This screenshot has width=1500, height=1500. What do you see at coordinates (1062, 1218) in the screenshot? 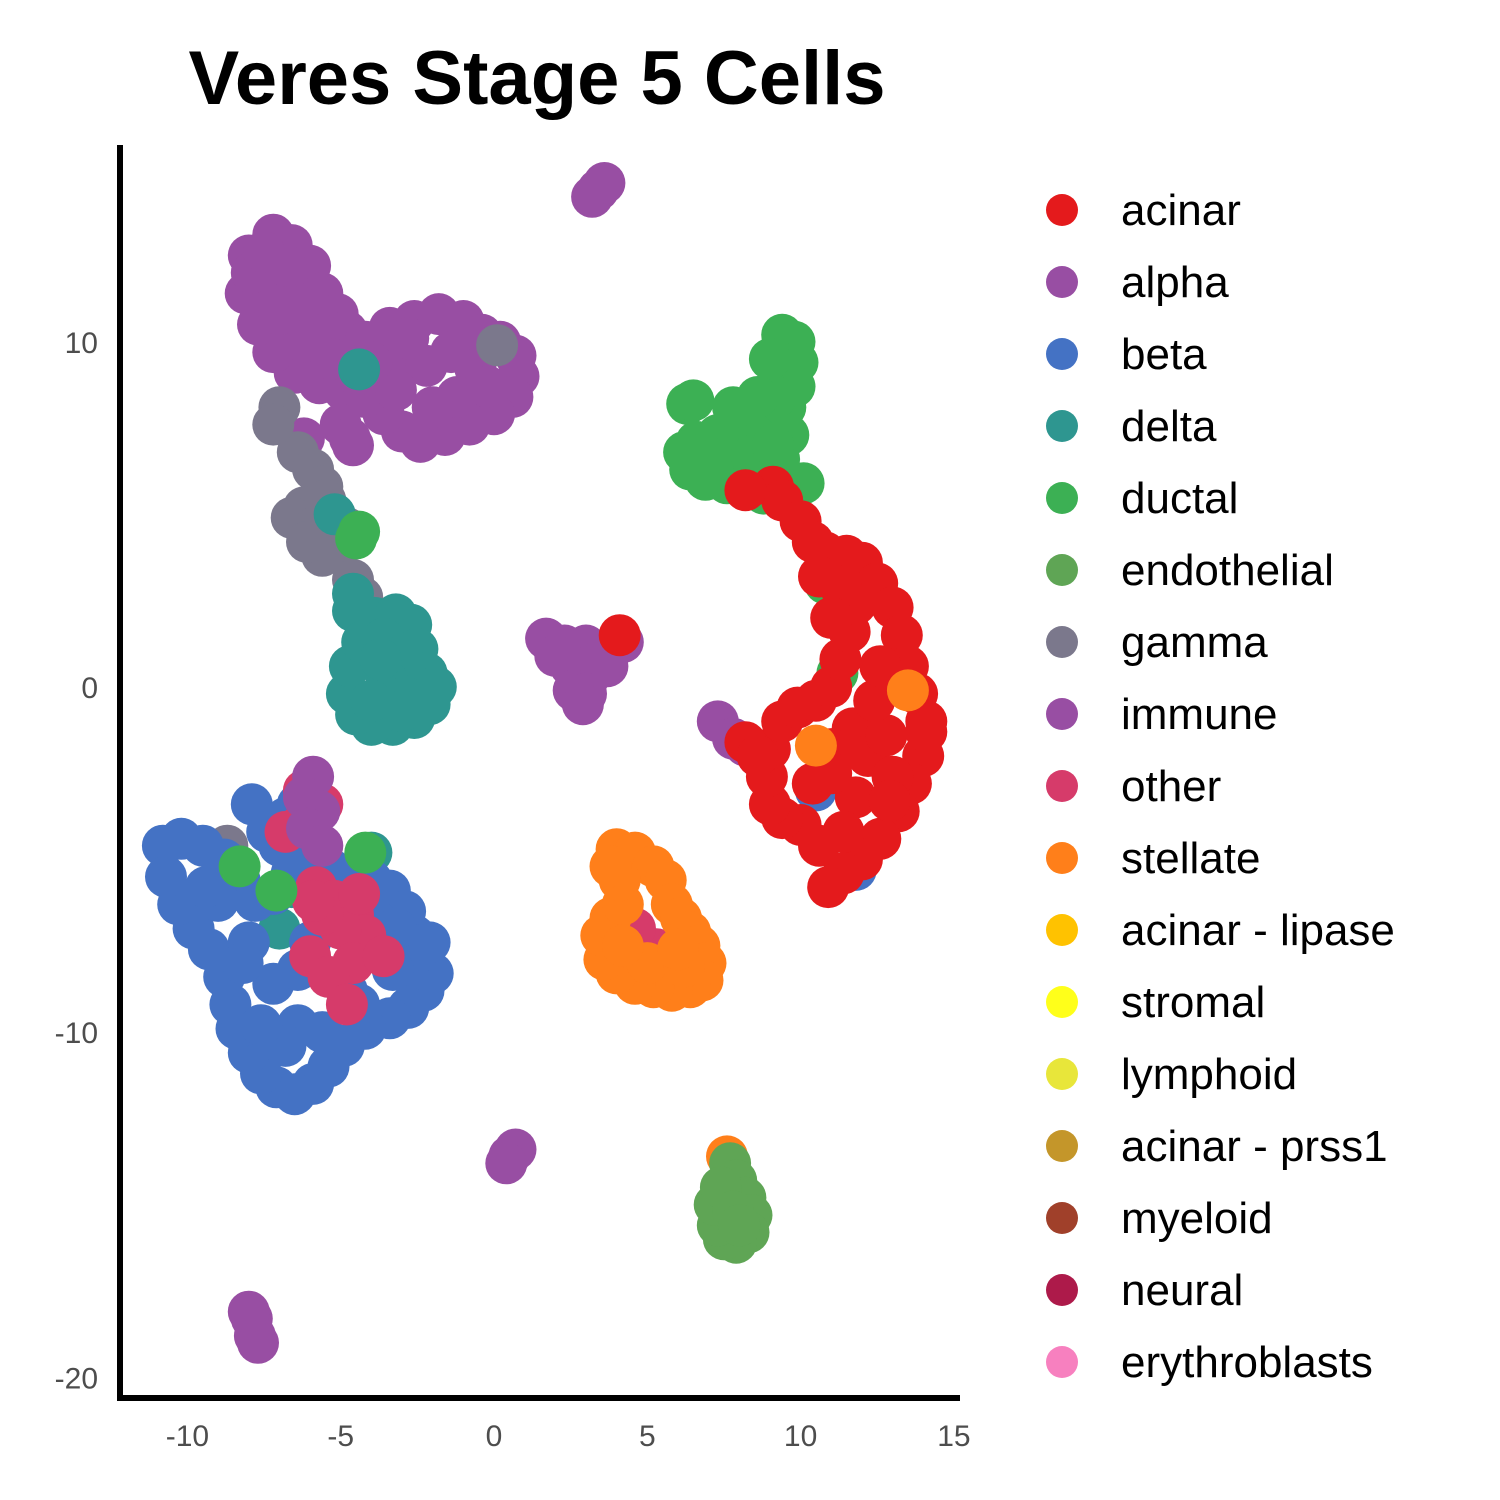
I see `legend-swatch-myeloid` at bounding box center [1062, 1218].